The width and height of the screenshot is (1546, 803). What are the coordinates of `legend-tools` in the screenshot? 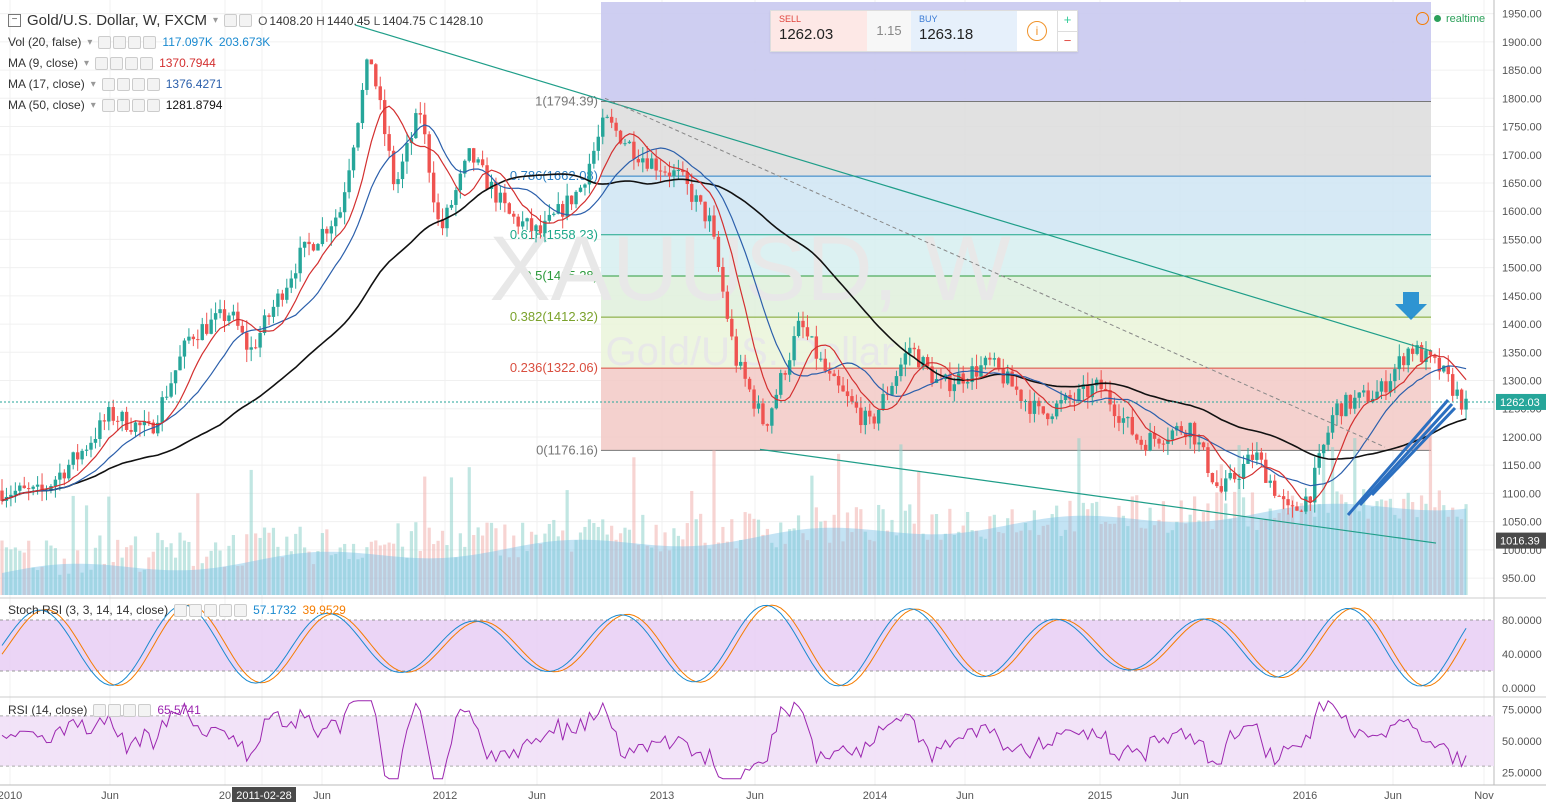 It's located at (238, 20).